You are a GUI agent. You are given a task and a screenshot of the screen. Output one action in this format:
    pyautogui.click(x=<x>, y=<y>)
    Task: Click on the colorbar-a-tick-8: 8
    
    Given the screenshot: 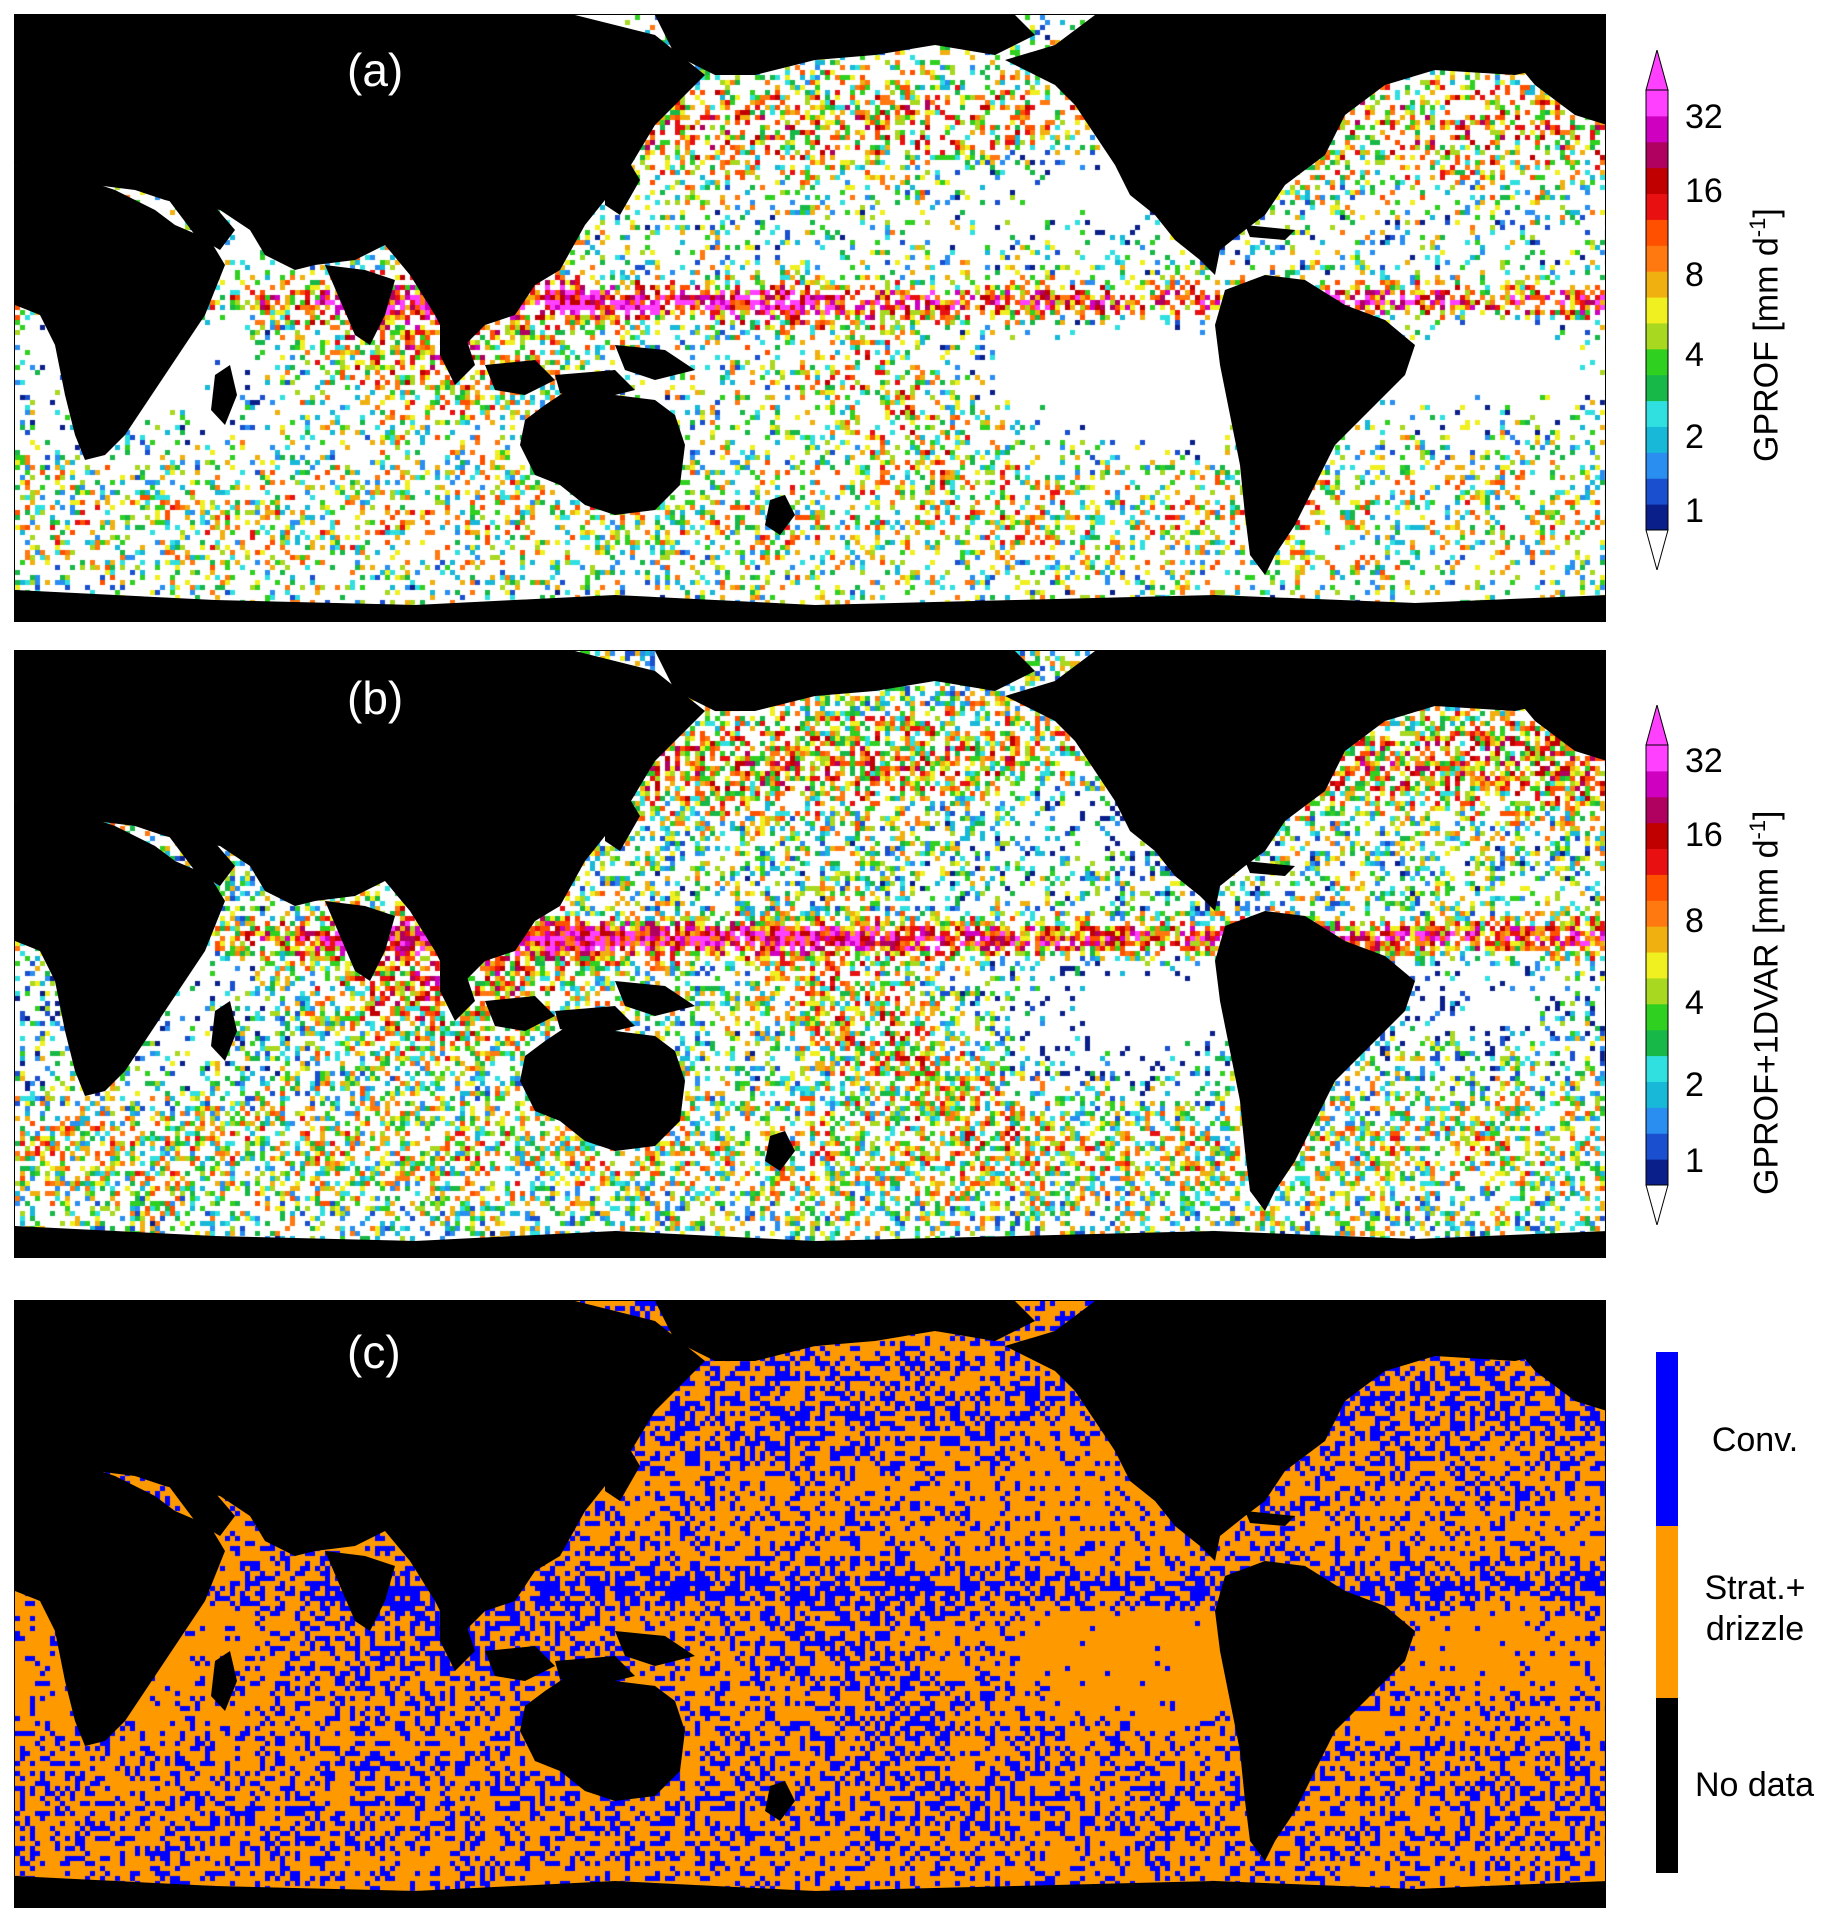 What is the action you would take?
    pyautogui.click(x=1694, y=275)
    